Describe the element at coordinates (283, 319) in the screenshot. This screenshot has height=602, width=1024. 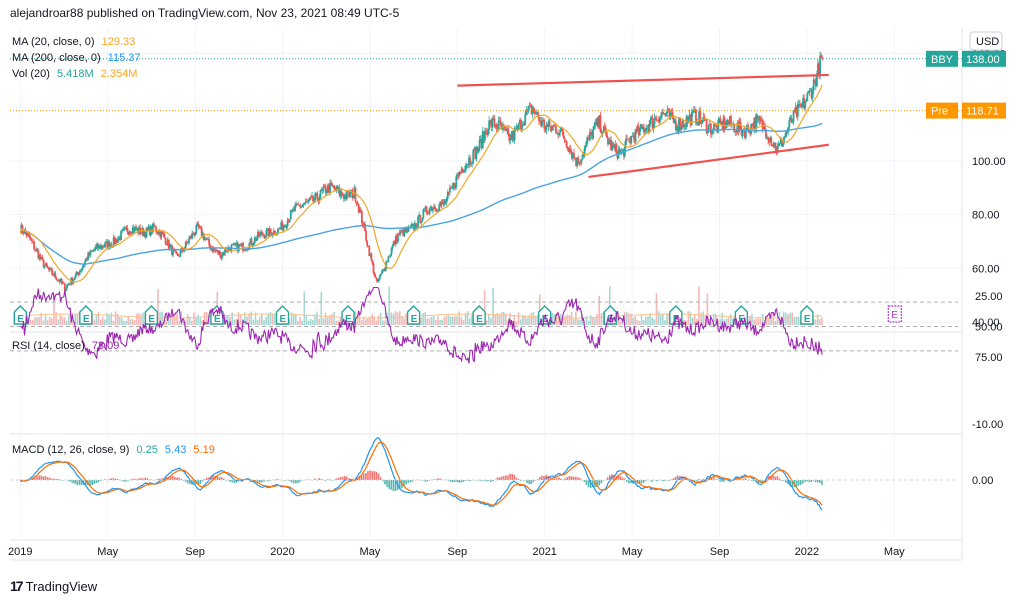
I see `earnings-label: E` at that location.